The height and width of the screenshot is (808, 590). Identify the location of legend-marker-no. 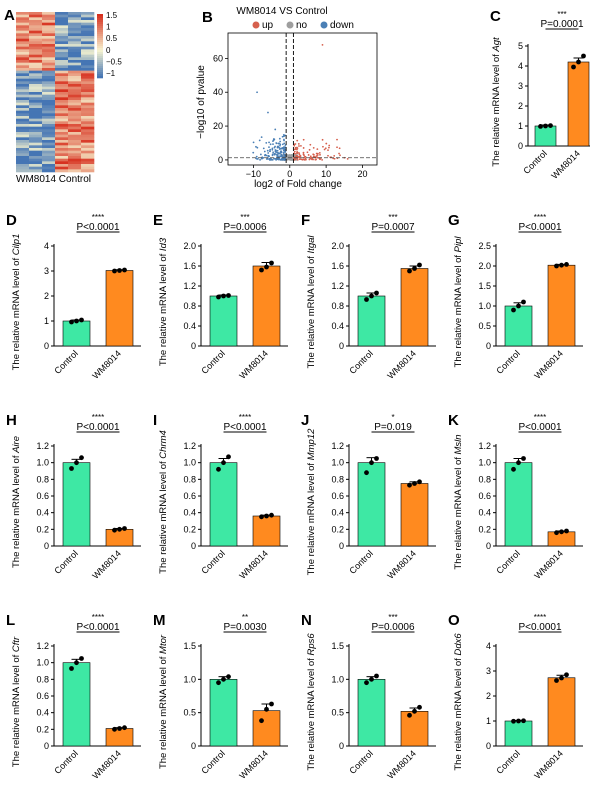
(290, 25).